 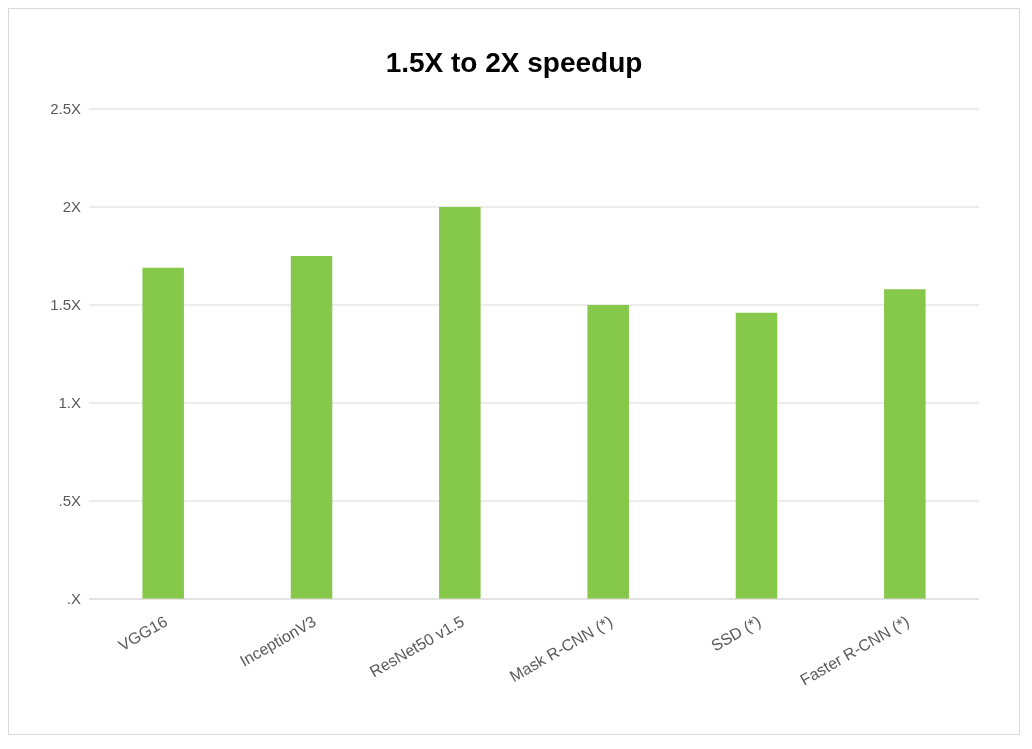 What do you see at coordinates (69, 501) in the screenshot?
I see `y-tick-label: .5X` at bounding box center [69, 501].